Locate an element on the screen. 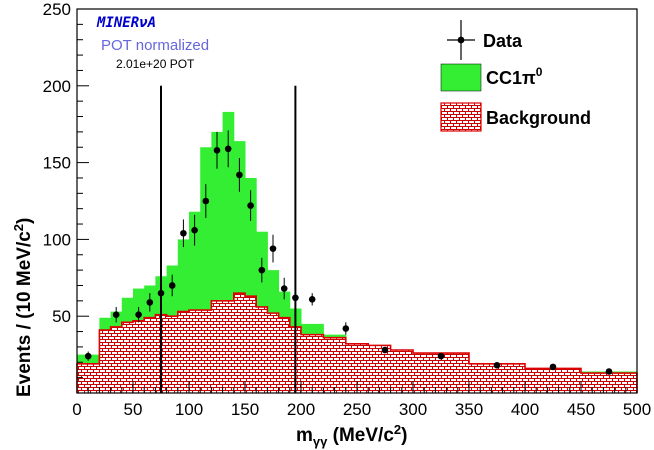  x-tick-label: 300 is located at coordinates (413, 409).